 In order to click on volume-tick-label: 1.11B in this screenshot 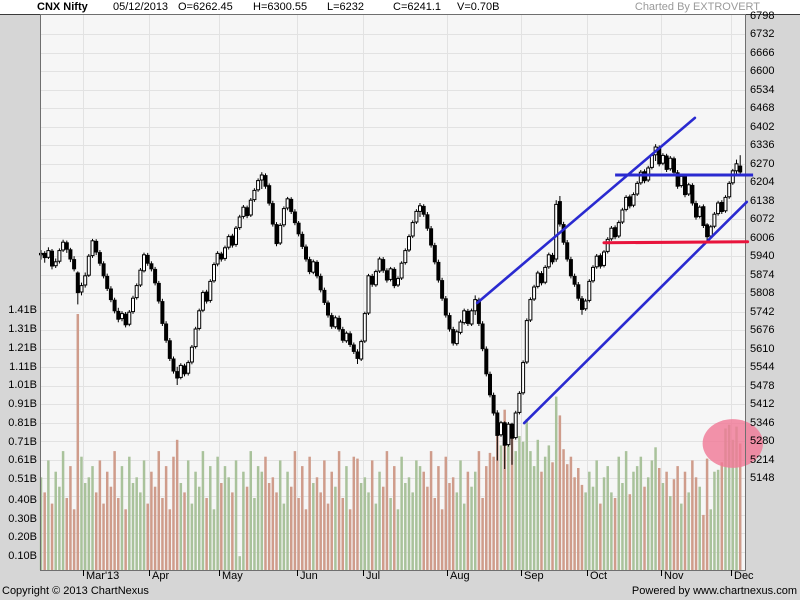, I will do `click(23, 367)`.